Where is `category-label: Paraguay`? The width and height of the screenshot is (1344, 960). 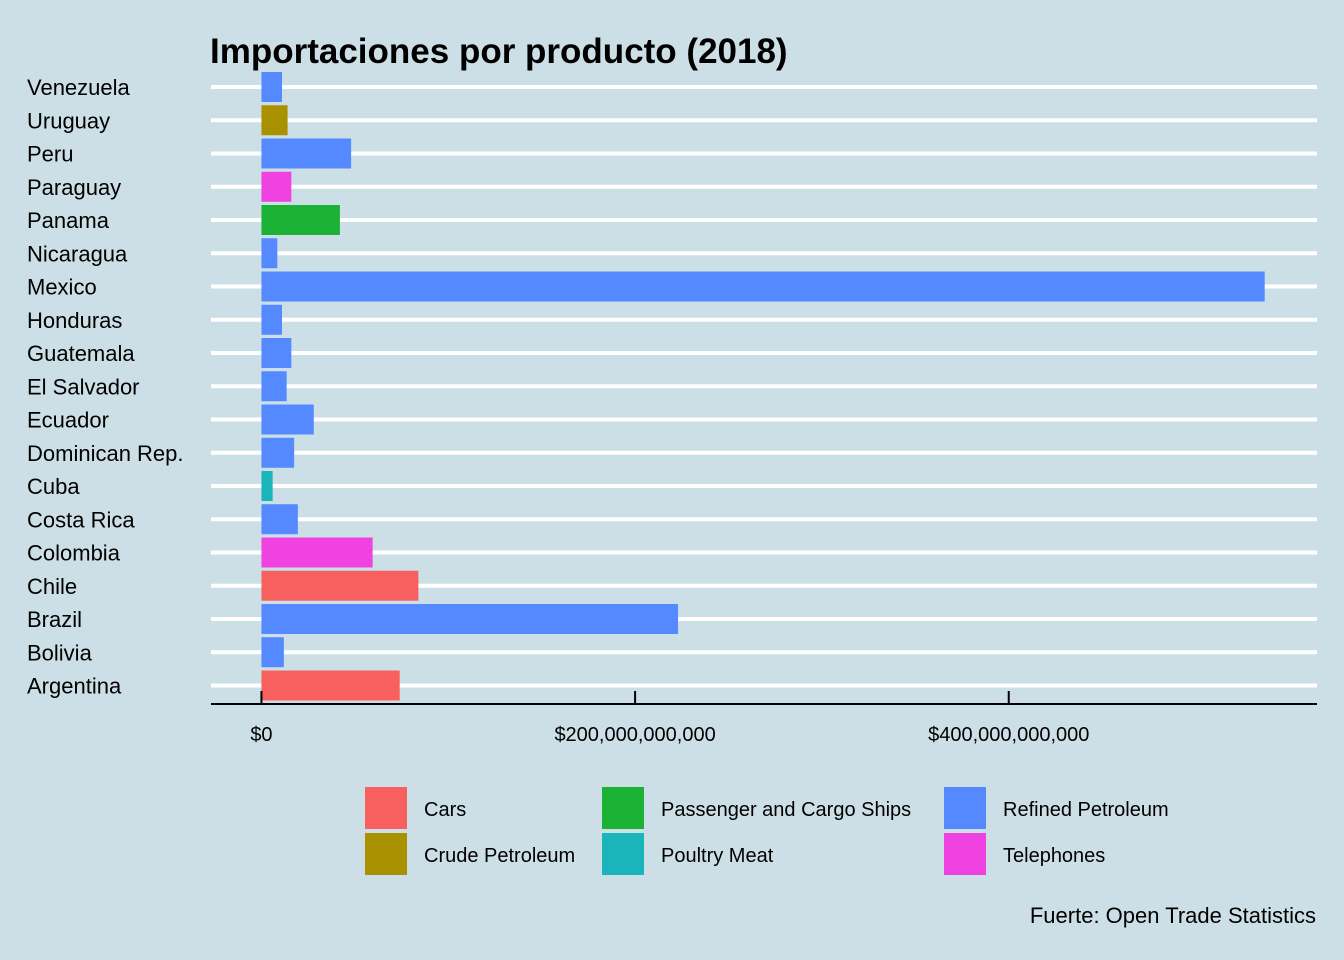 category-label: Paraguay is located at coordinates (74, 187).